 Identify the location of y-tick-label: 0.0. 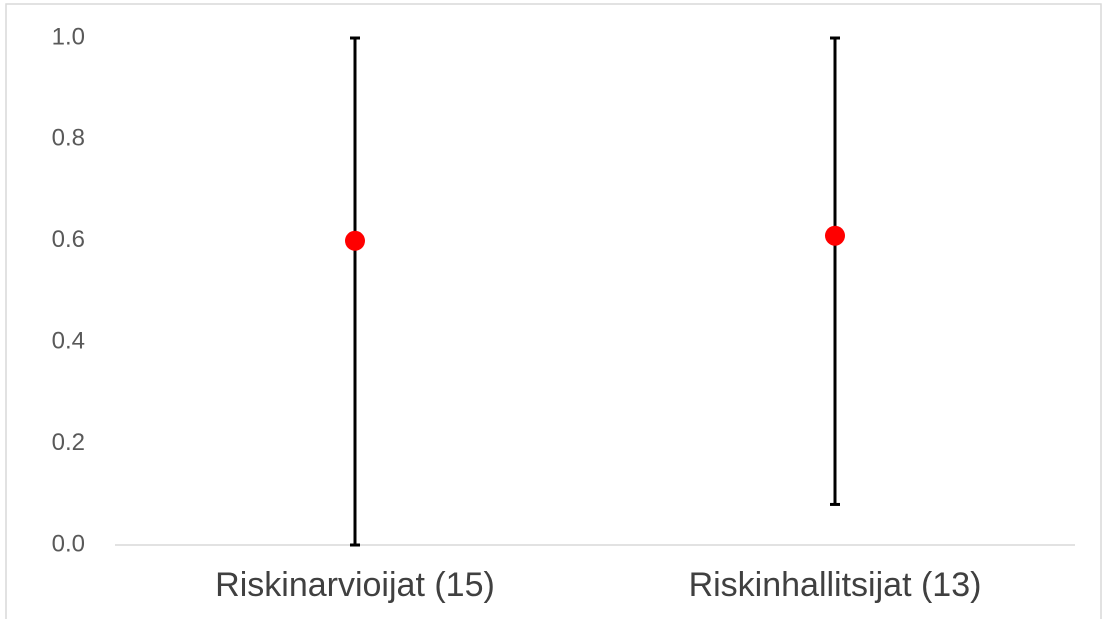
(68, 543).